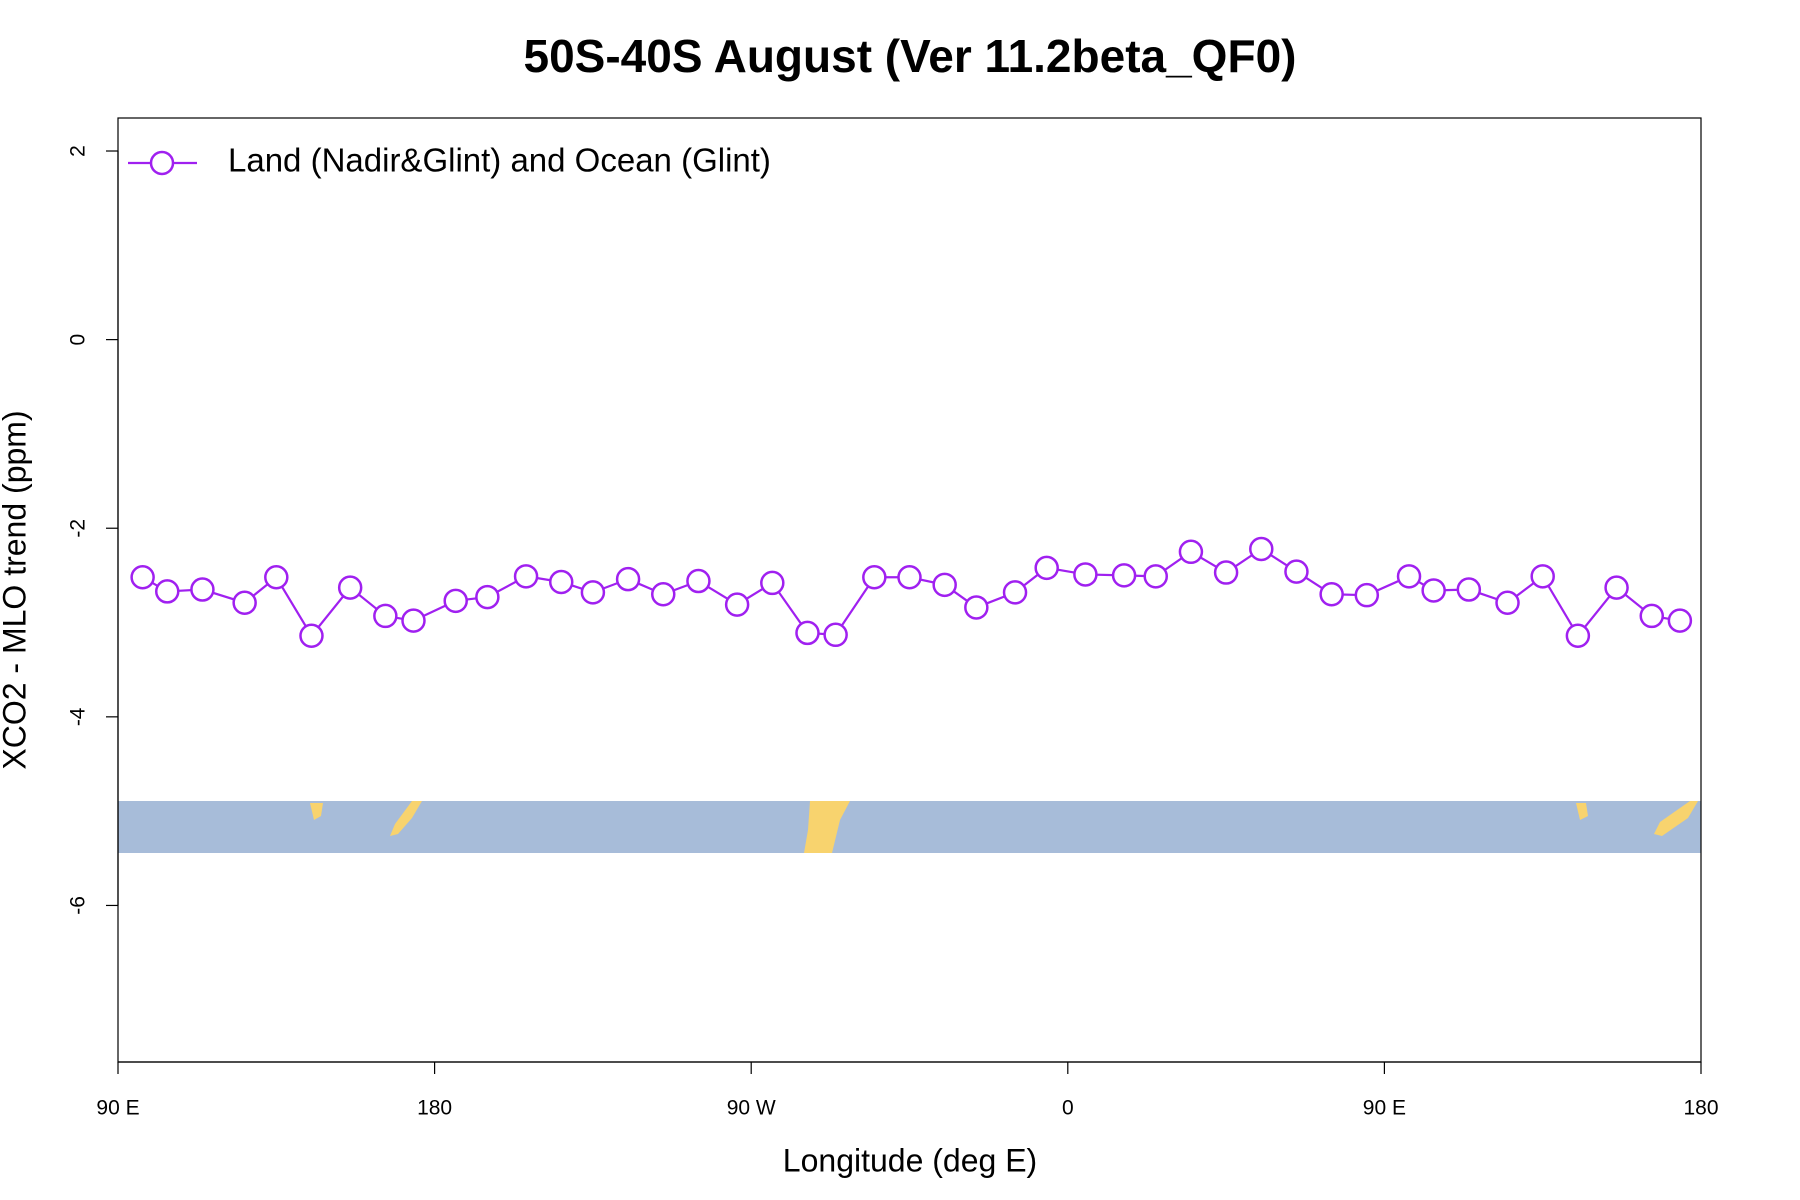 This screenshot has width=1800, height=1200. Describe the element at coordinates (1068, 1108) in the screenshot. I see `x-tick-label: 0` at that location.